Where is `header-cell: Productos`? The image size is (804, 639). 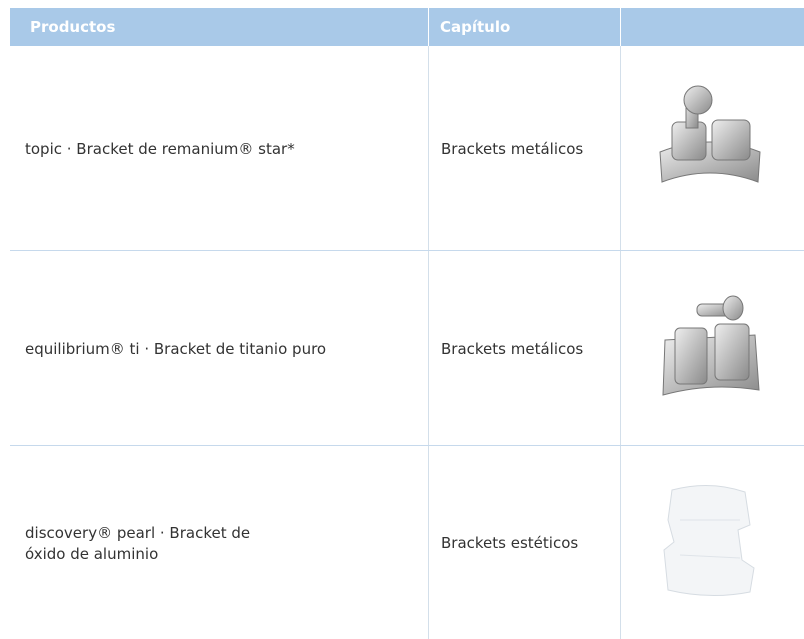 header-cell: Productos is located at coordinates (73, 27).